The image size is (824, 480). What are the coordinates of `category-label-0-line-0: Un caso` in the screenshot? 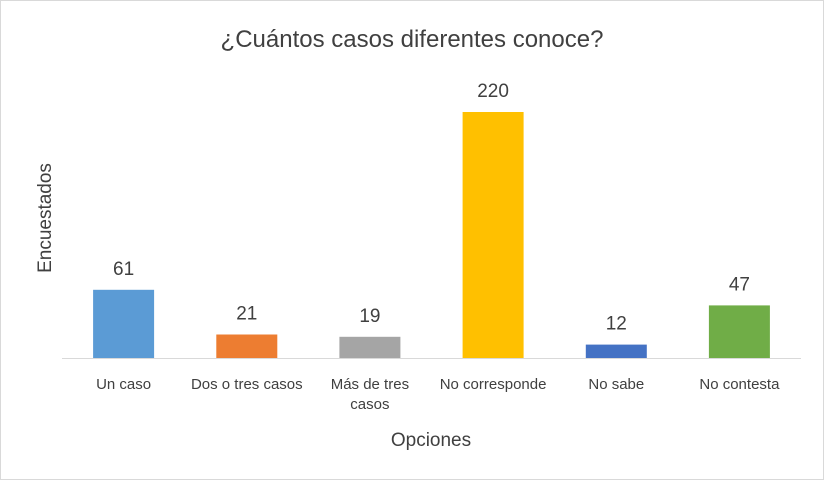 It's located at (123, 384).